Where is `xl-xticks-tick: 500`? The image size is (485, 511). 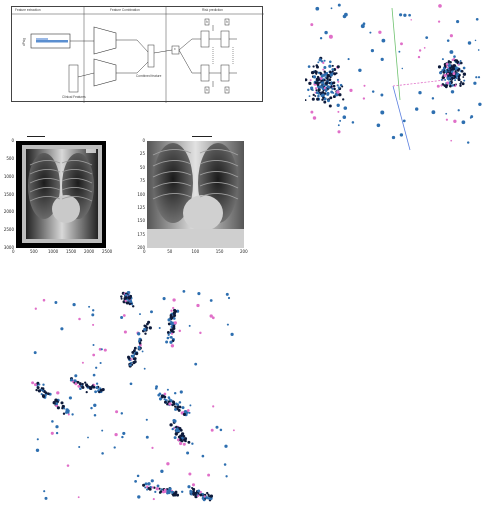 xl-xticks-tick: 500 is located at coordinates (34, 251).